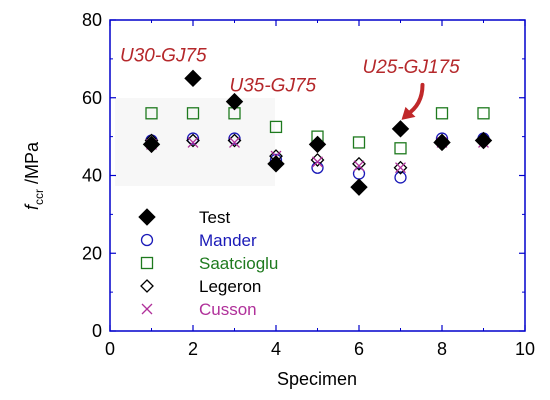 The height and width of the screenshot is (400, 550). Describe the element at coordinates (408, 113) in the screenshot. I see `annotation-arrow-head` at that location.